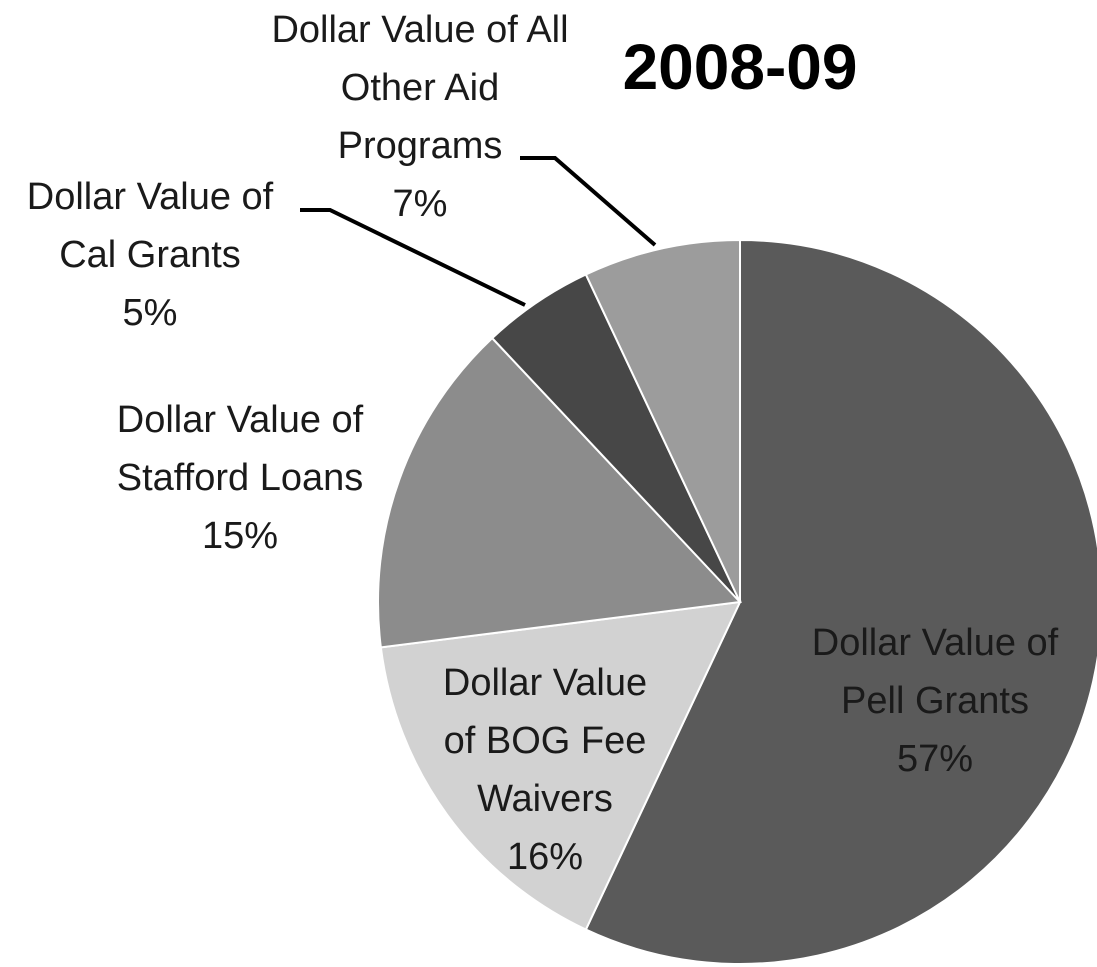 The image size is (1097, 967). What do you see at coordinates (545, 741) in the screenshot?
I see `category-label: Dollar Value of BOG Fee Waivers` at bounding box center [545, 741].